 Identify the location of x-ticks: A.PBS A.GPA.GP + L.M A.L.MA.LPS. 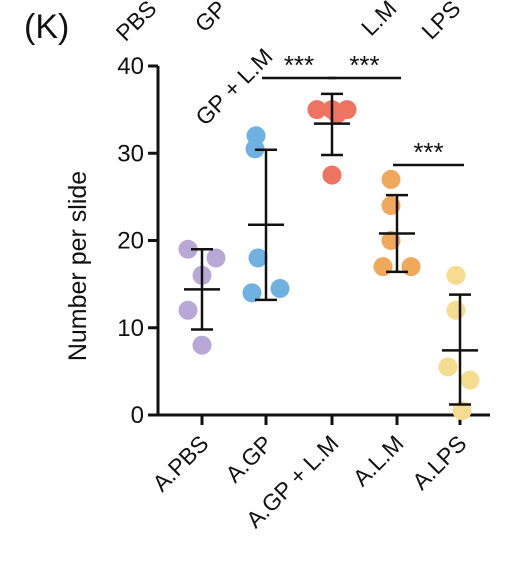
(309, 474).